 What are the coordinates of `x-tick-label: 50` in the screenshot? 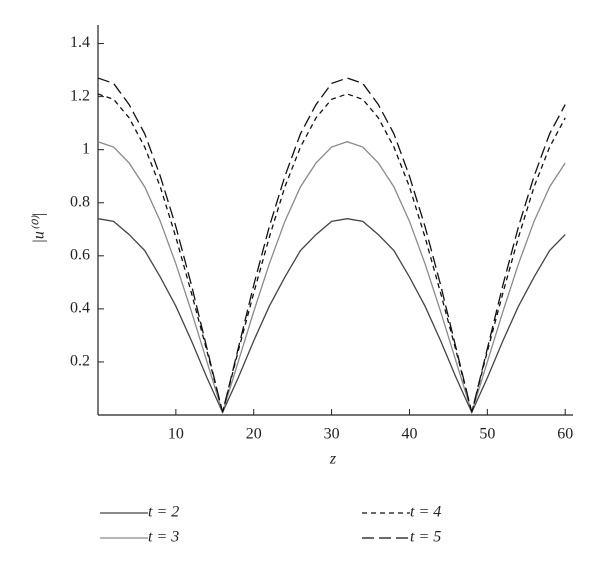 It's located at (487, 434).